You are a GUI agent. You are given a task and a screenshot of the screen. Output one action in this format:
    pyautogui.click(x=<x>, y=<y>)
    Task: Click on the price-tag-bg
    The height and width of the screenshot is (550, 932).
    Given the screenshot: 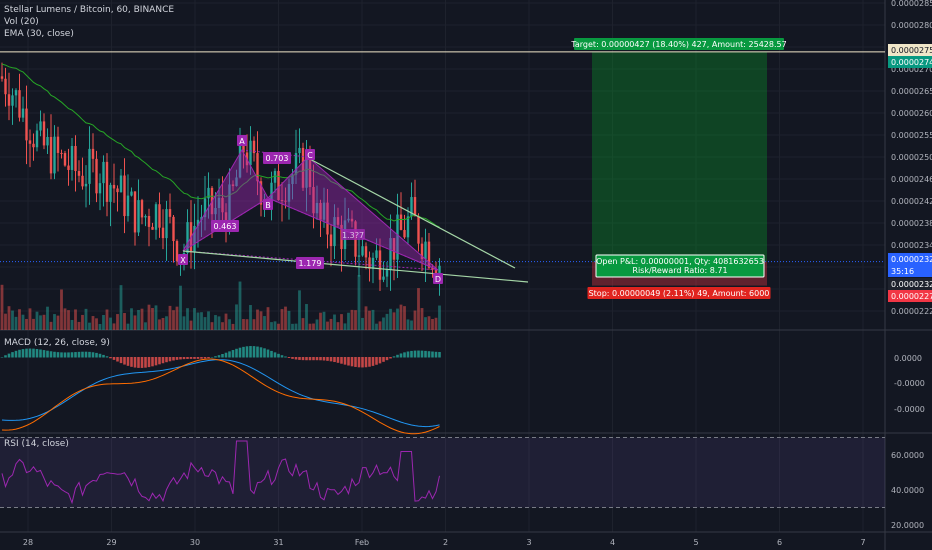 What is the action you would take?
    pyautogui.click(x=910, y=284)
    